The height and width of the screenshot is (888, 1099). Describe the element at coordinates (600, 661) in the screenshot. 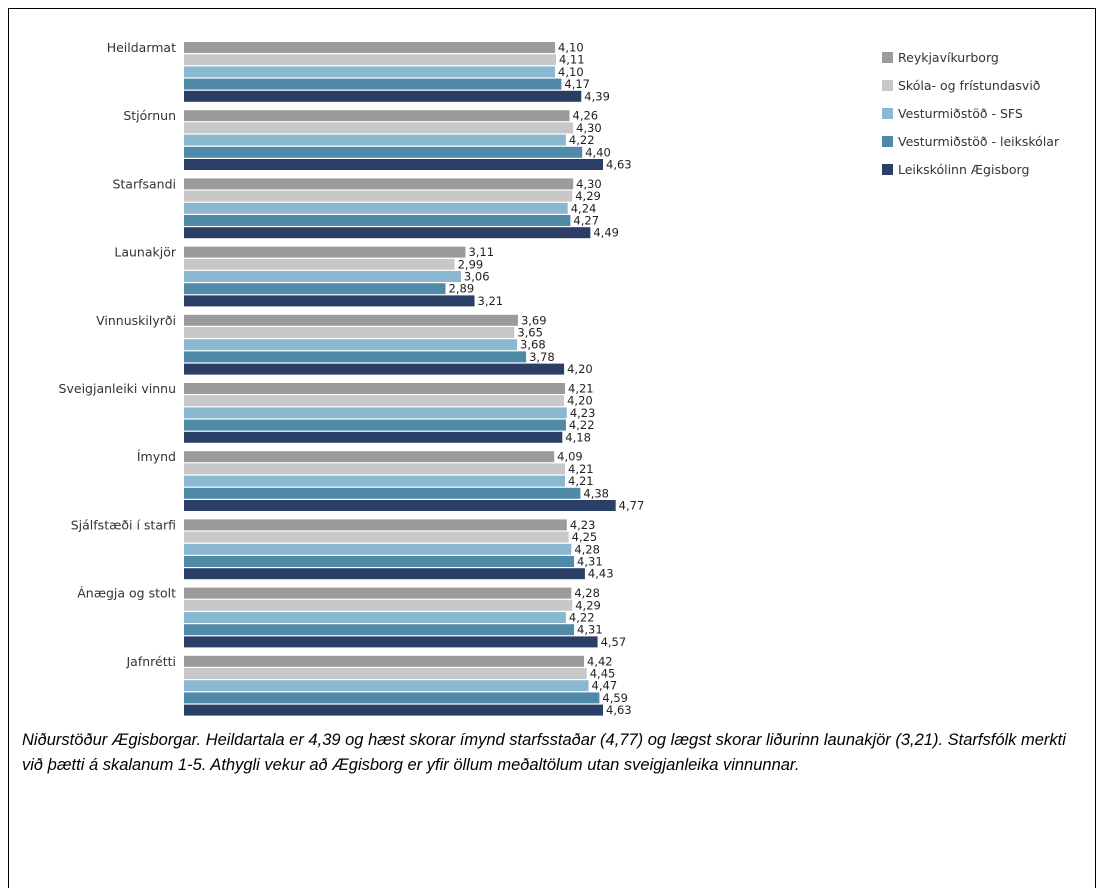

I see `value-label-jafnretti-0: 4,42` at that location.